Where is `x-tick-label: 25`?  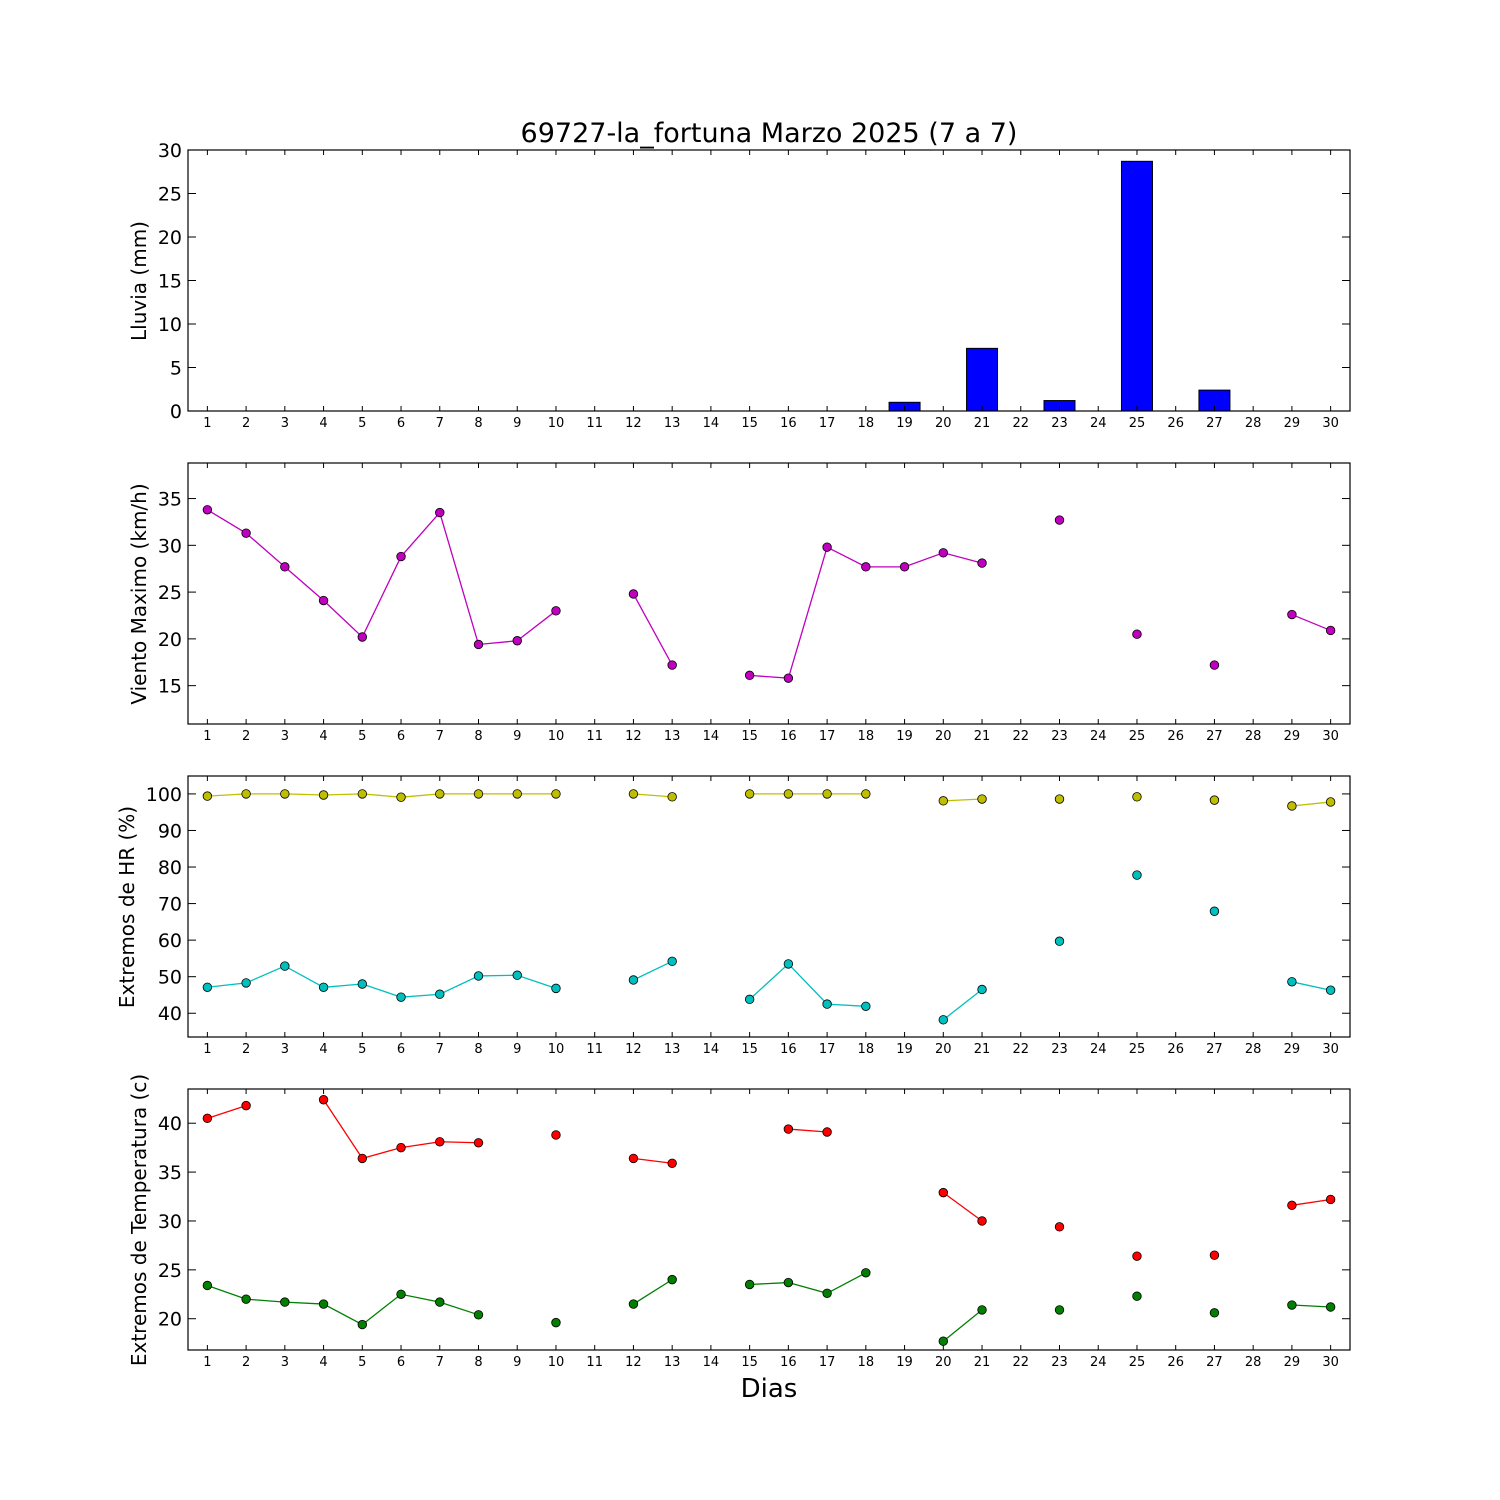 x-tick-label: 25 is located at coordinates (1137, 1362).